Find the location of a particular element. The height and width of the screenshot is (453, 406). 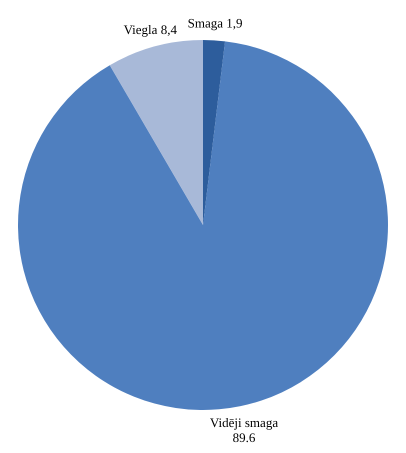

slice-label: Smaga 1,9 is located at coordinates (215, 22).